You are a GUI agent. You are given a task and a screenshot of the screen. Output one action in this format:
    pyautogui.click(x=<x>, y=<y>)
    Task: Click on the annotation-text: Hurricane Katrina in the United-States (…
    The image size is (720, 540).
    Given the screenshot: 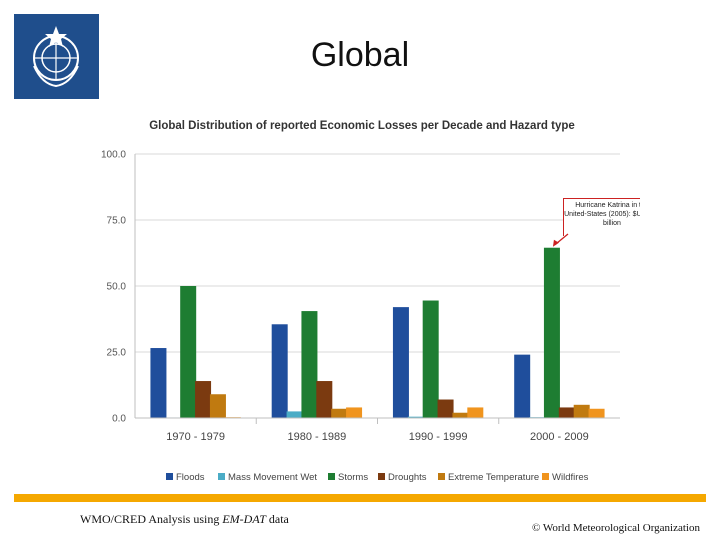 What is the action you would take?
    pyautogui.click(x=601, y=217)
    